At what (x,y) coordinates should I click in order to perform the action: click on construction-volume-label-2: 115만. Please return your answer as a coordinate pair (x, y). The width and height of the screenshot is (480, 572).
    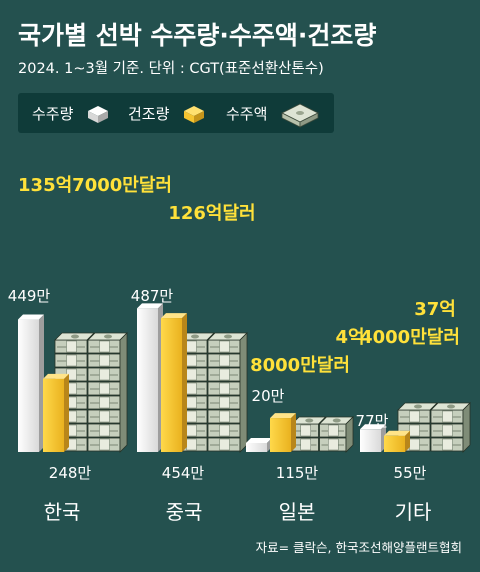
    Looking at the image, I should click on (297, 473).